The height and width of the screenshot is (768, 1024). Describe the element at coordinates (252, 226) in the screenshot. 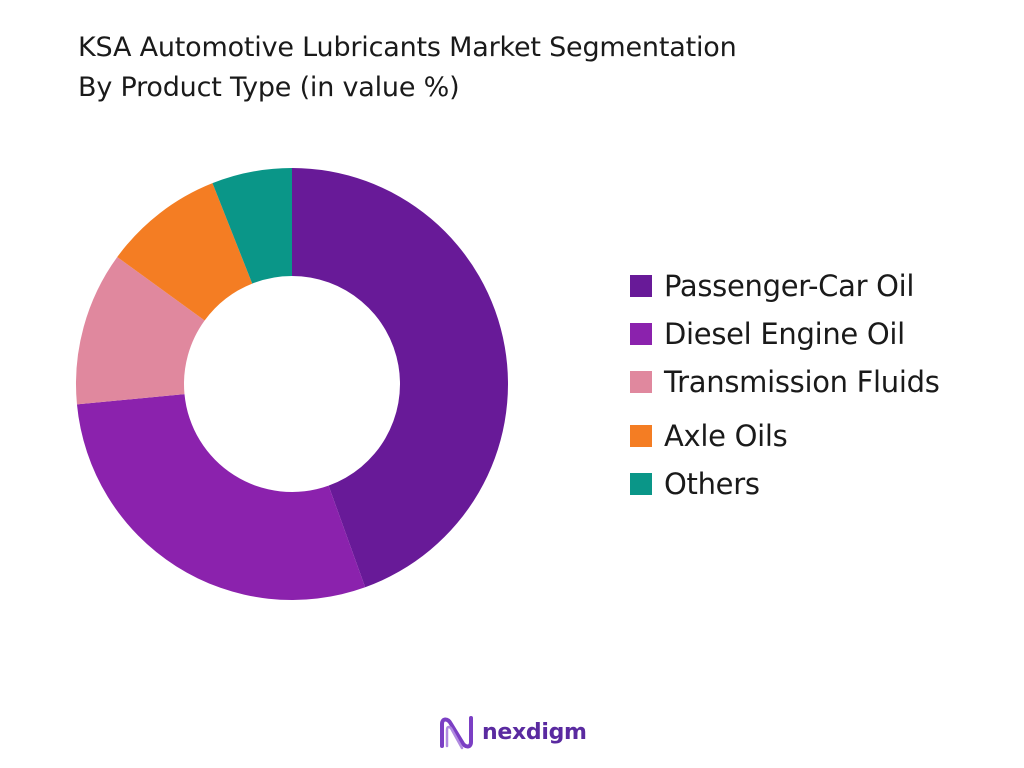

I see `slice-others` at that location.